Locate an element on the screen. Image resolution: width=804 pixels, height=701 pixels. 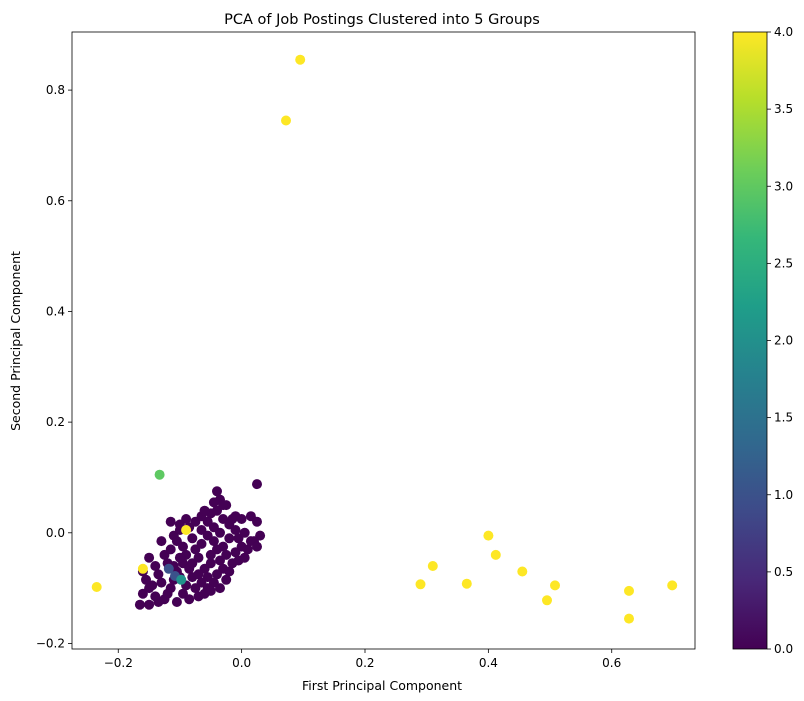
colorbar-tick-label: 1.0 is located at coordinates (783, 495).